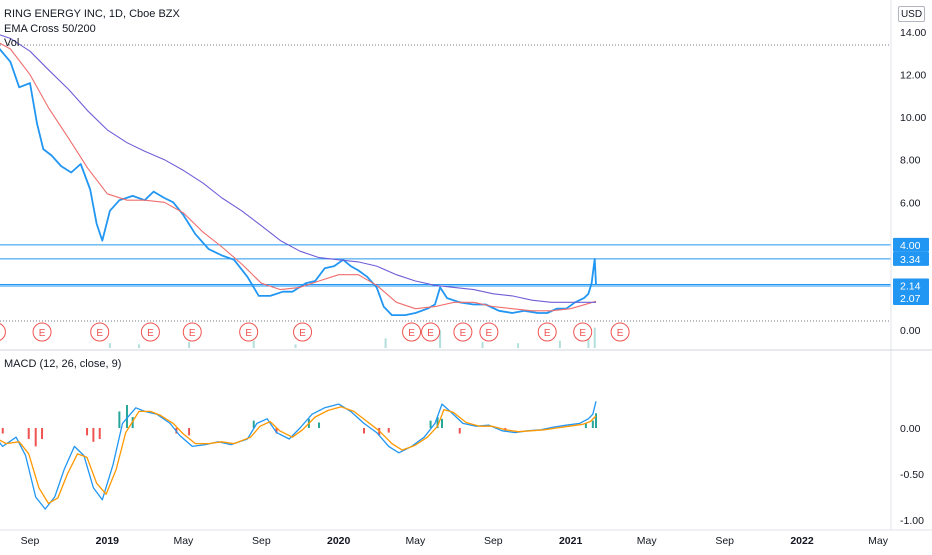 The width and height of the screenshot is (932, 555). I want to click on price-tag-label: 2.07, so click(910, 299).